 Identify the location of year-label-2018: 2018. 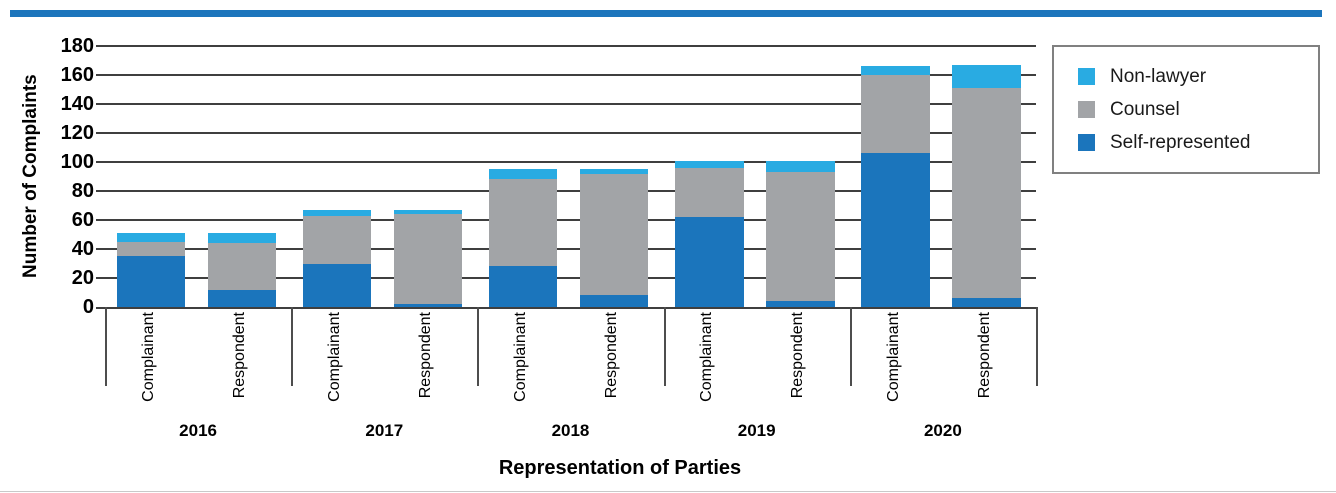
(570, 430).